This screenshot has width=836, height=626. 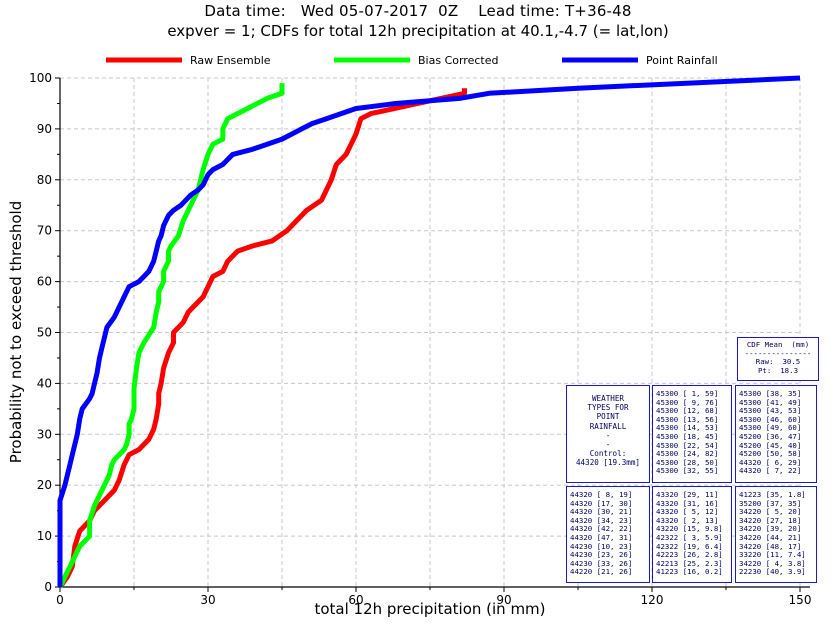 I want to click on wt-table-row: 45200 [36, 47], so click(x=770, y=436).